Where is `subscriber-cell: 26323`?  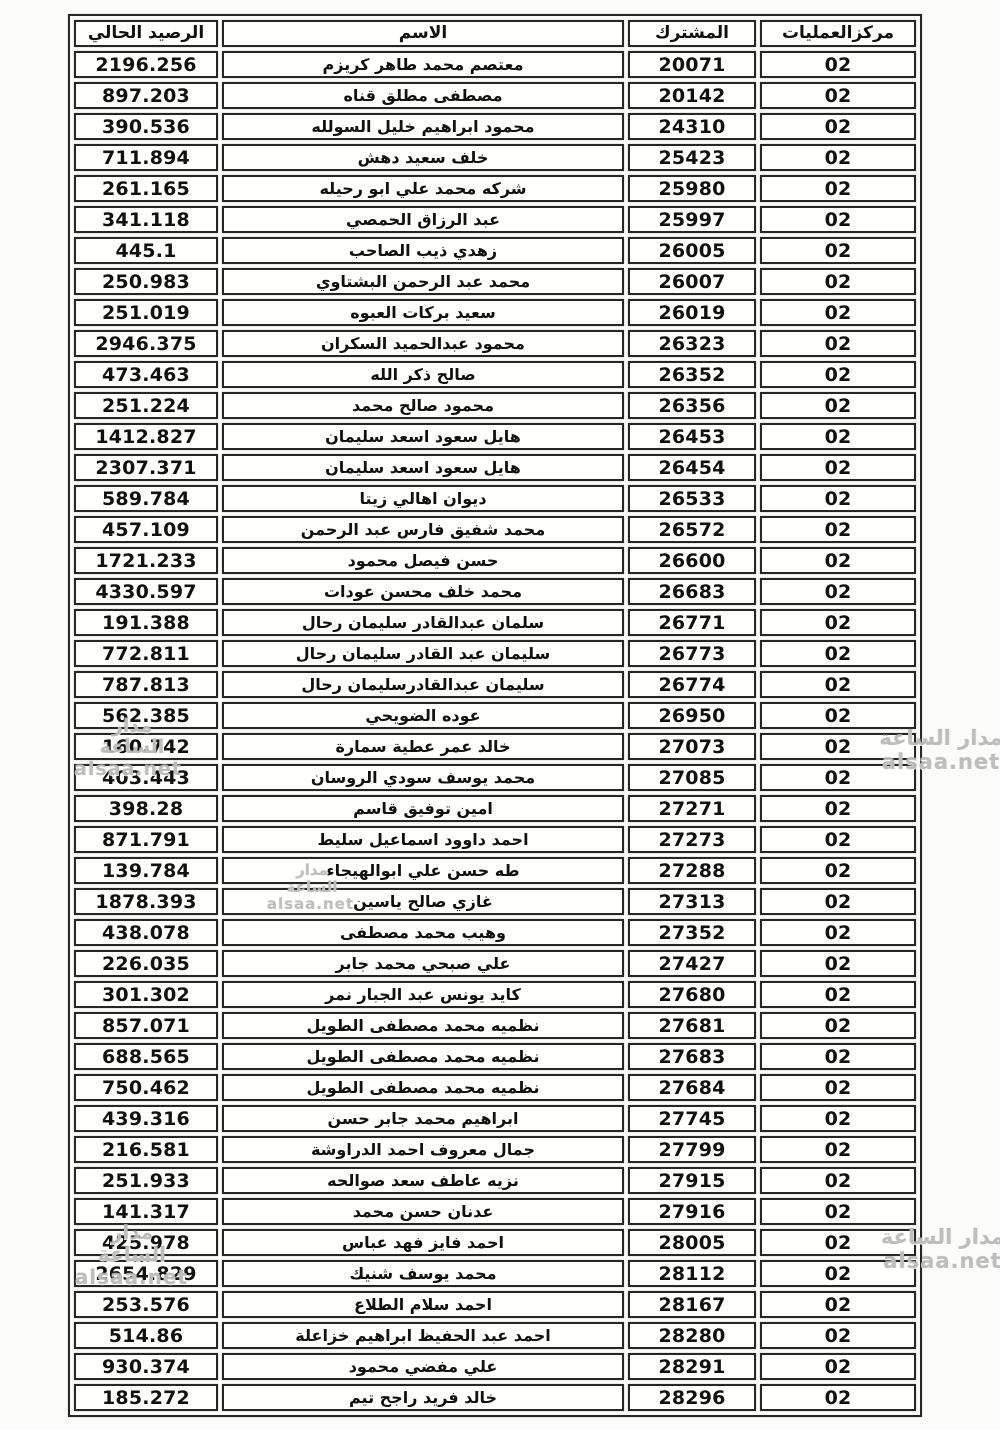
subscriber-cell: 26323 is located at coordinates (692, 343).